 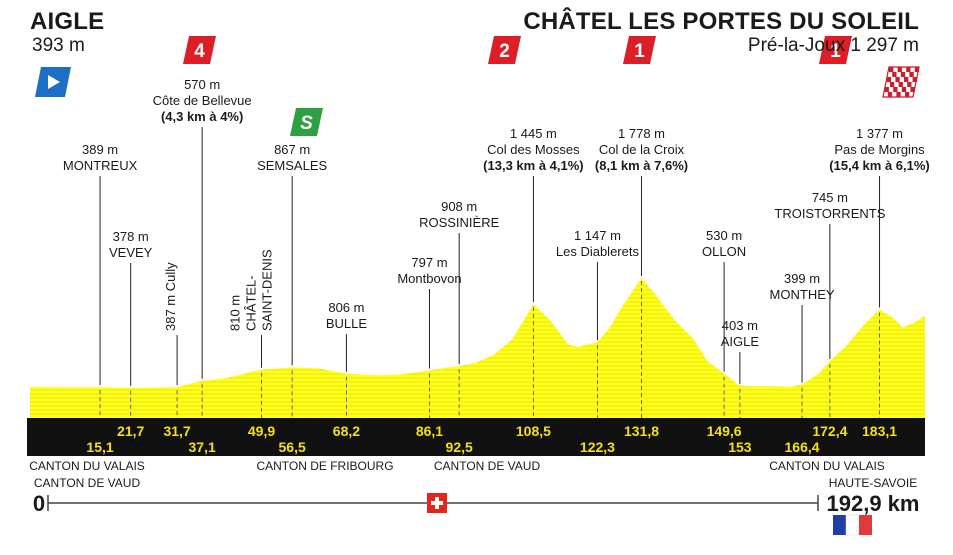 I want to click on km-marker-upper: 108,5, so click(x=533, y=431).